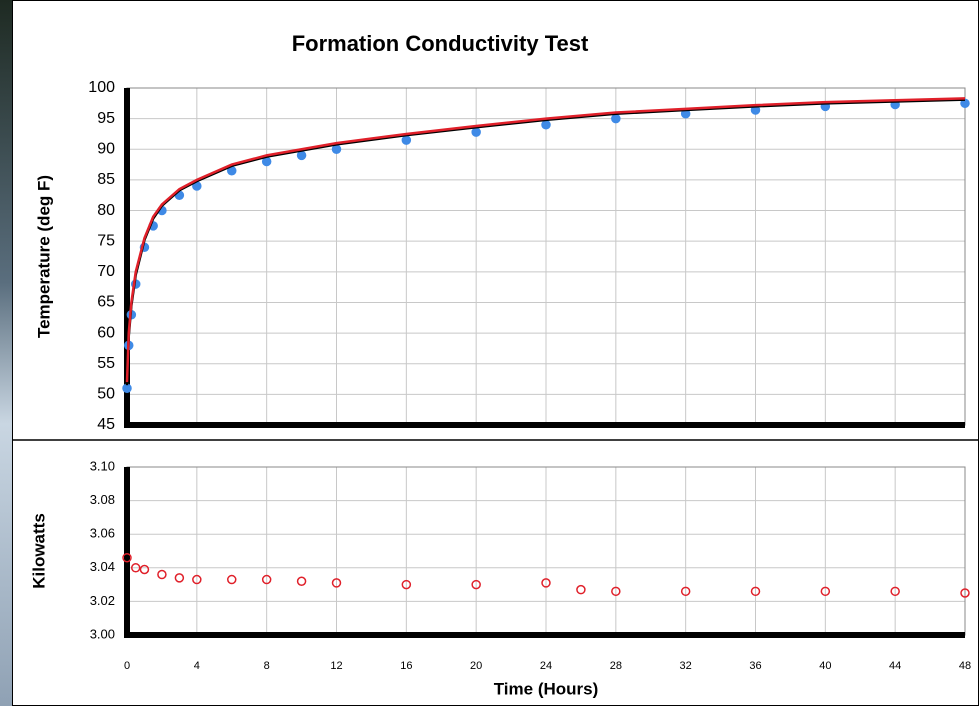 The image size is (979, 706). I want to click on x-axis-title: Time (Hours), so click(546, 688).